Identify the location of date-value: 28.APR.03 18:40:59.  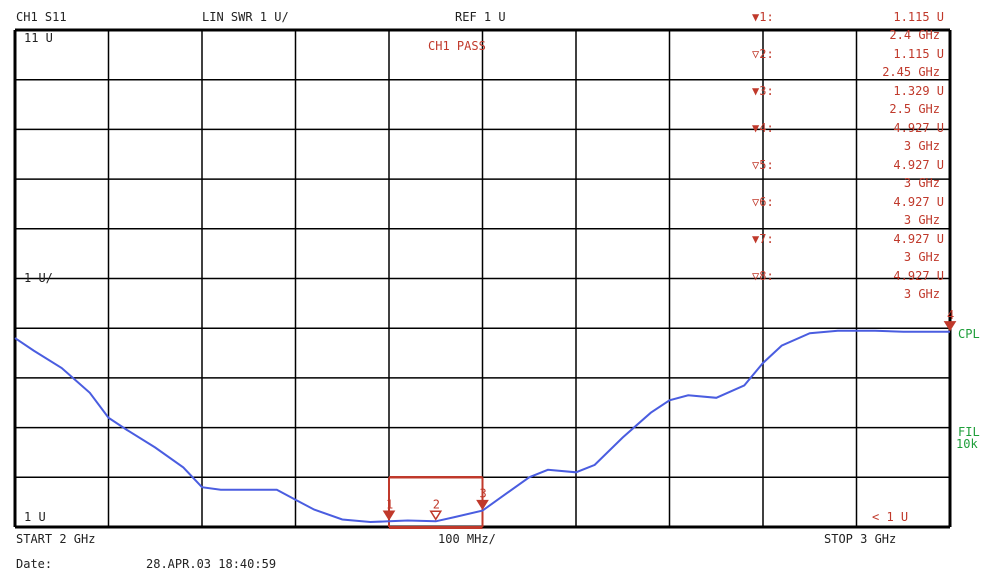
(211, 564).